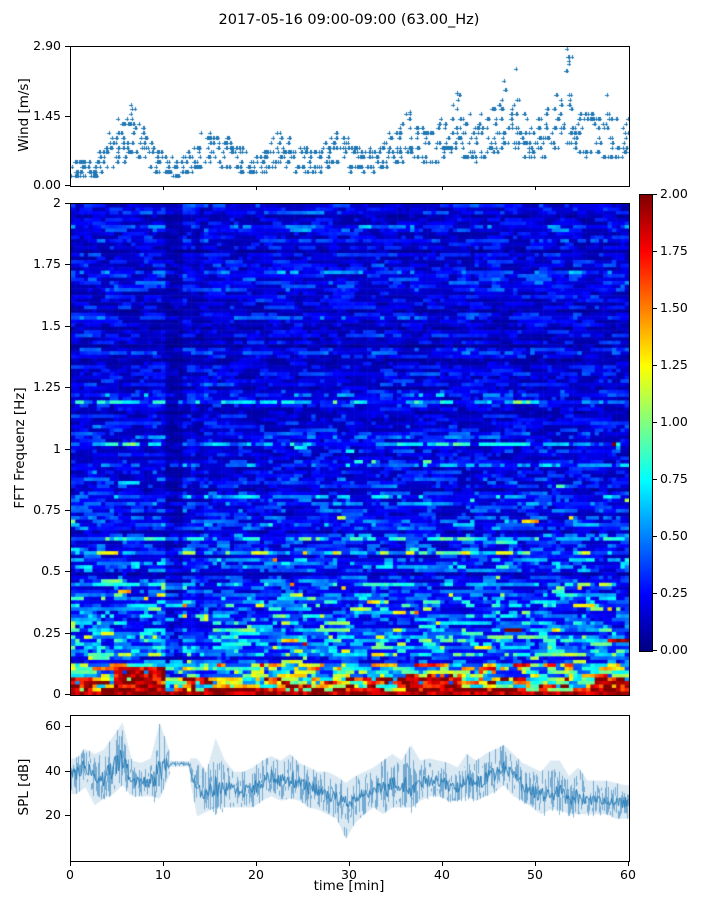 The height and width of the screenshot is (900, 720). I want to click on colorbar-tick-label: 1.00, so click(674, 421).